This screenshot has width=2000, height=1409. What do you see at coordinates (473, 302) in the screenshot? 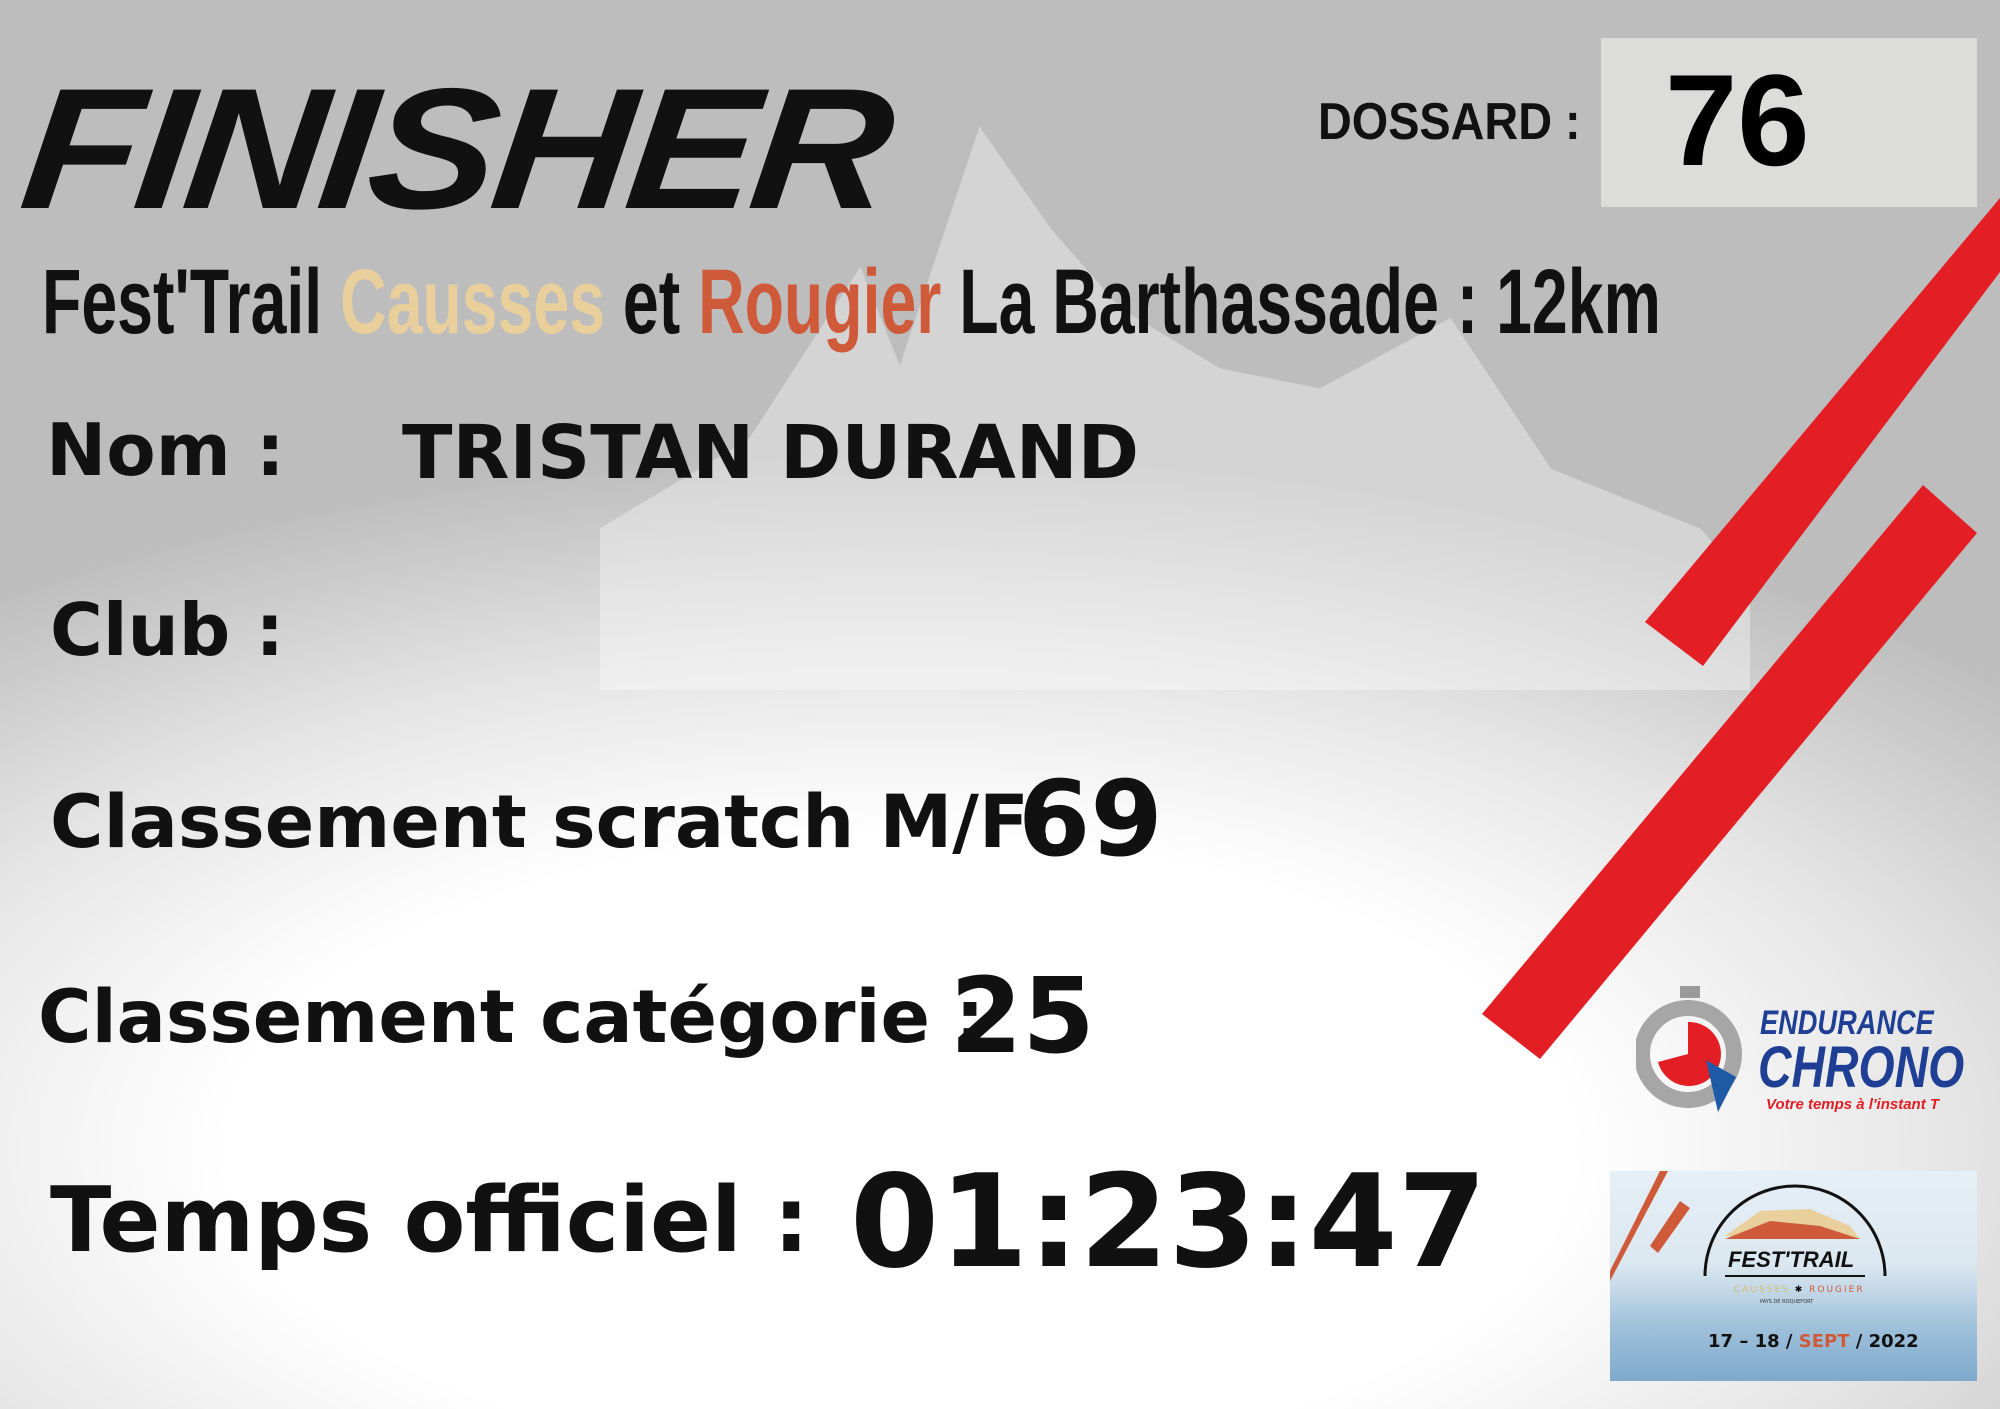
I see `event-causses: Causses` at bounding box center [473, 302].